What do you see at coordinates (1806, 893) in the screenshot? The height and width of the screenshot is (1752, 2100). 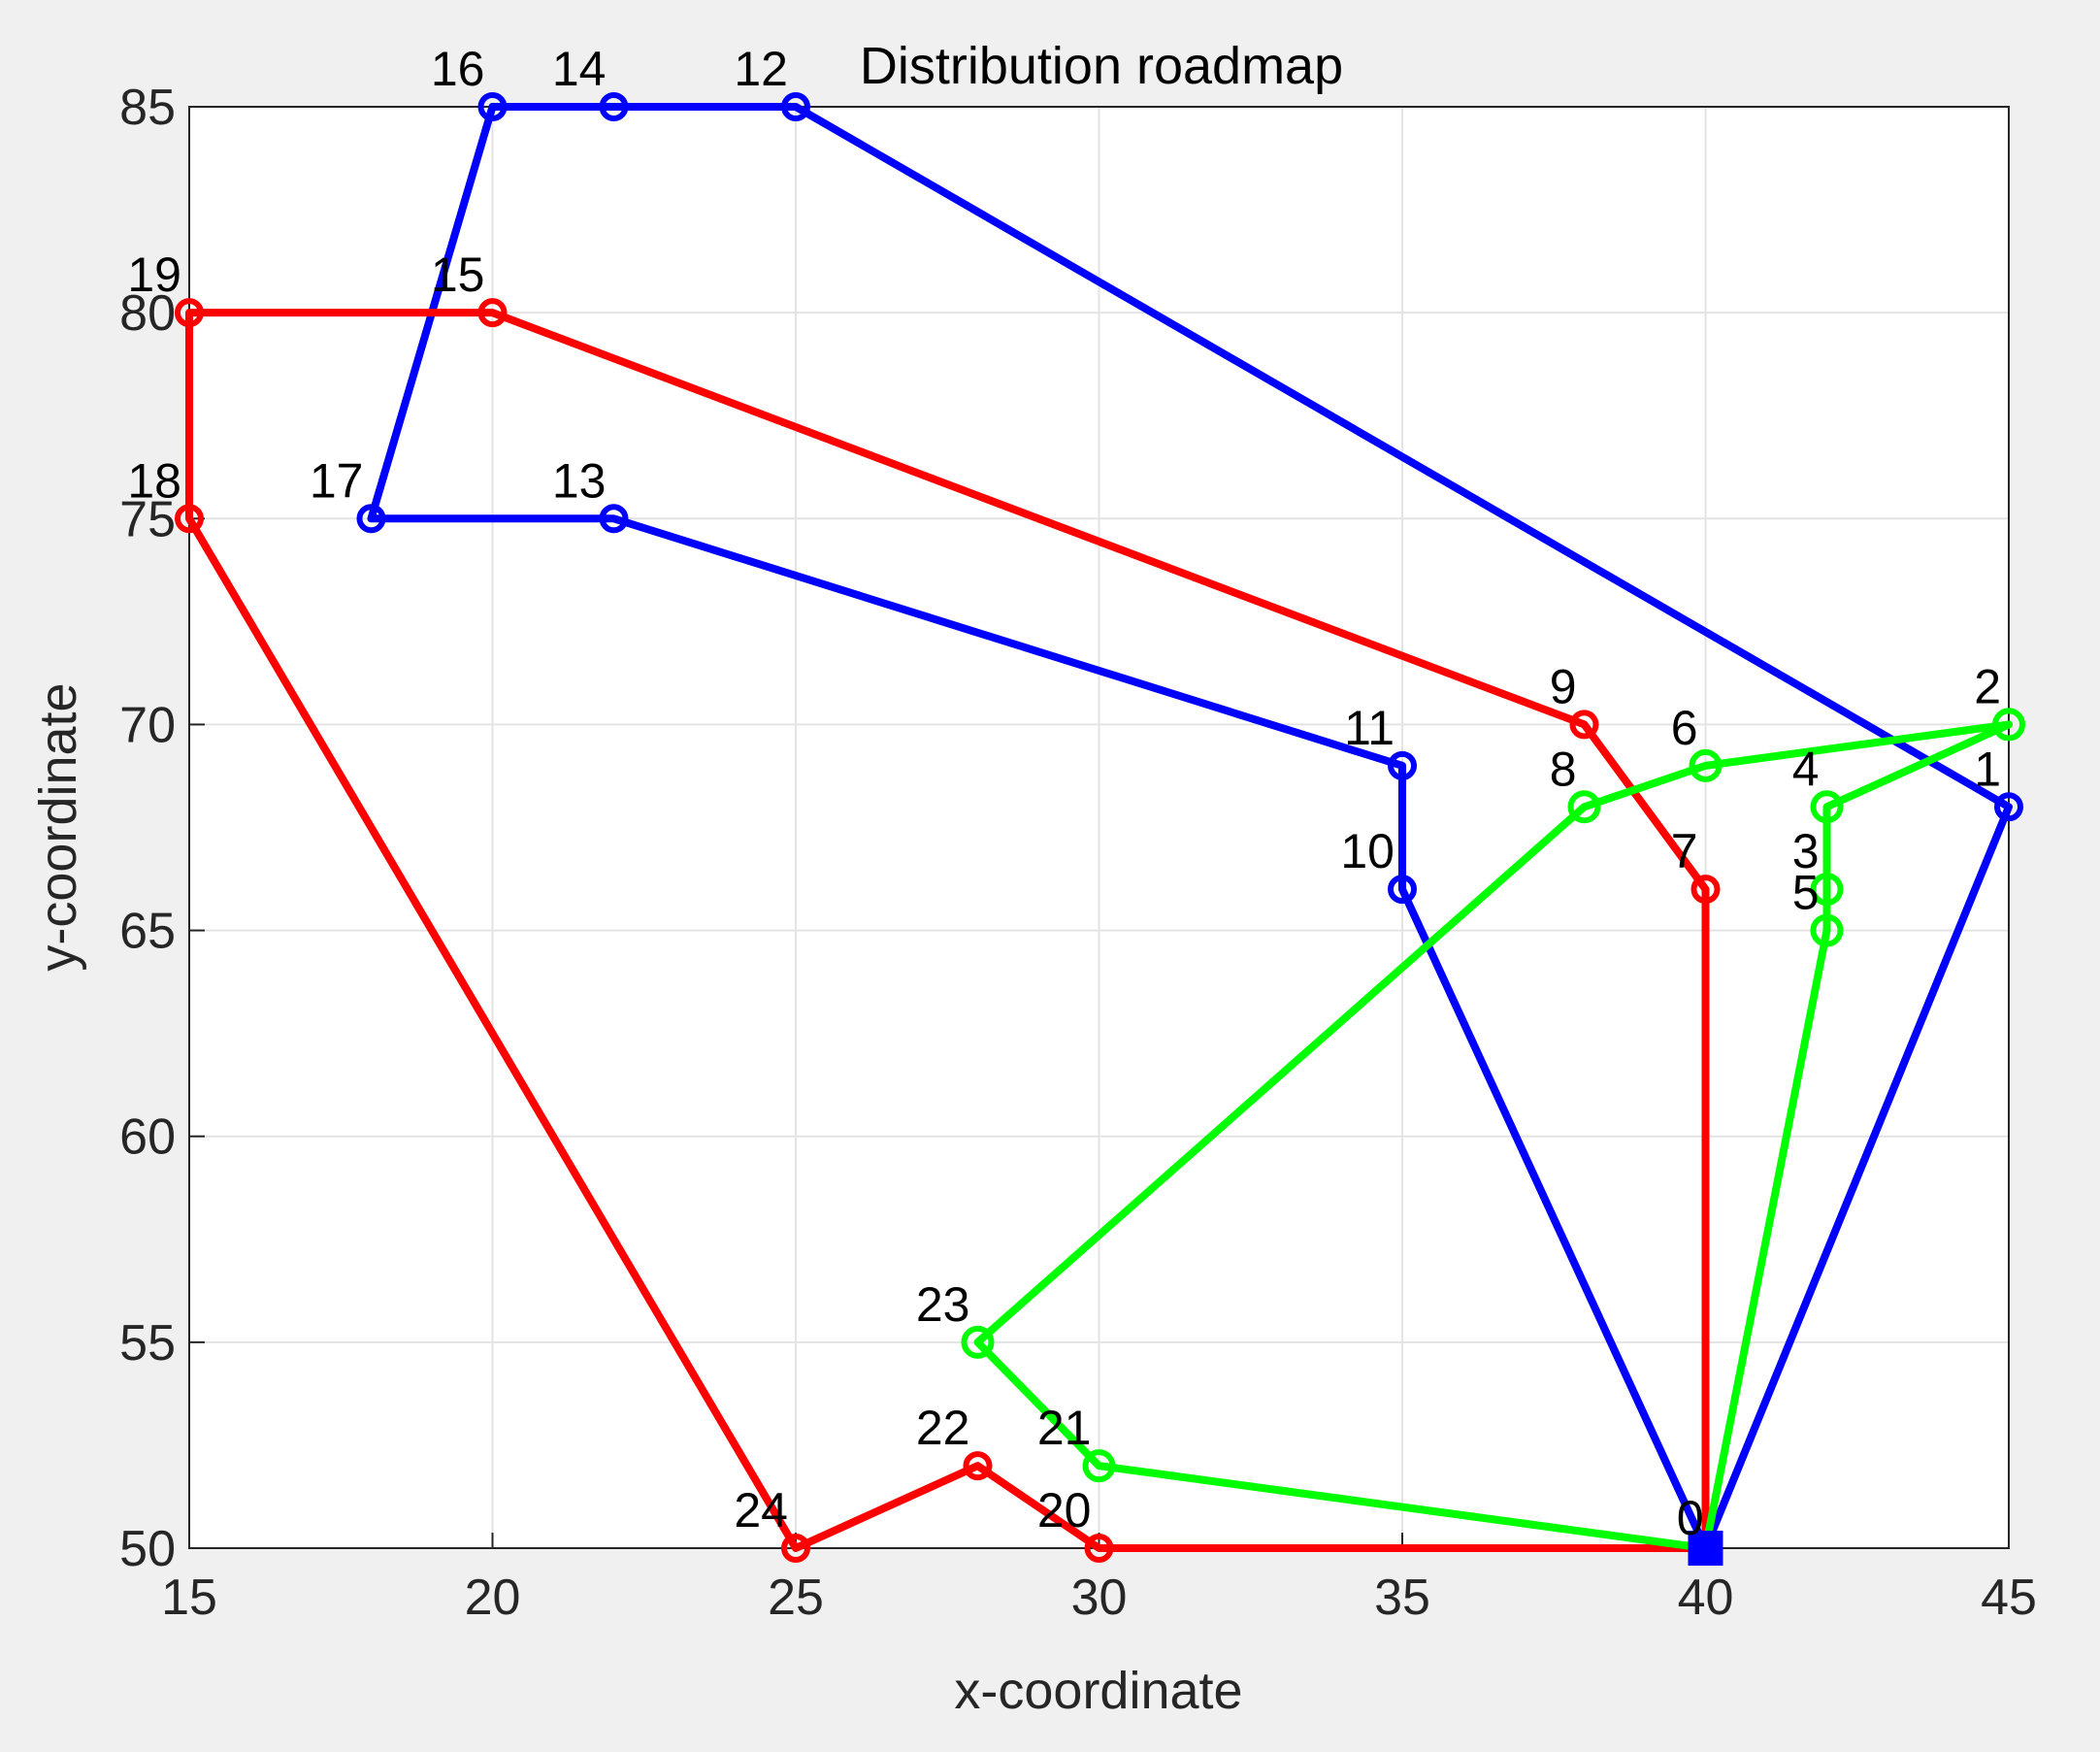 I see `point-label: 5` at bounding box center [1806, 893].